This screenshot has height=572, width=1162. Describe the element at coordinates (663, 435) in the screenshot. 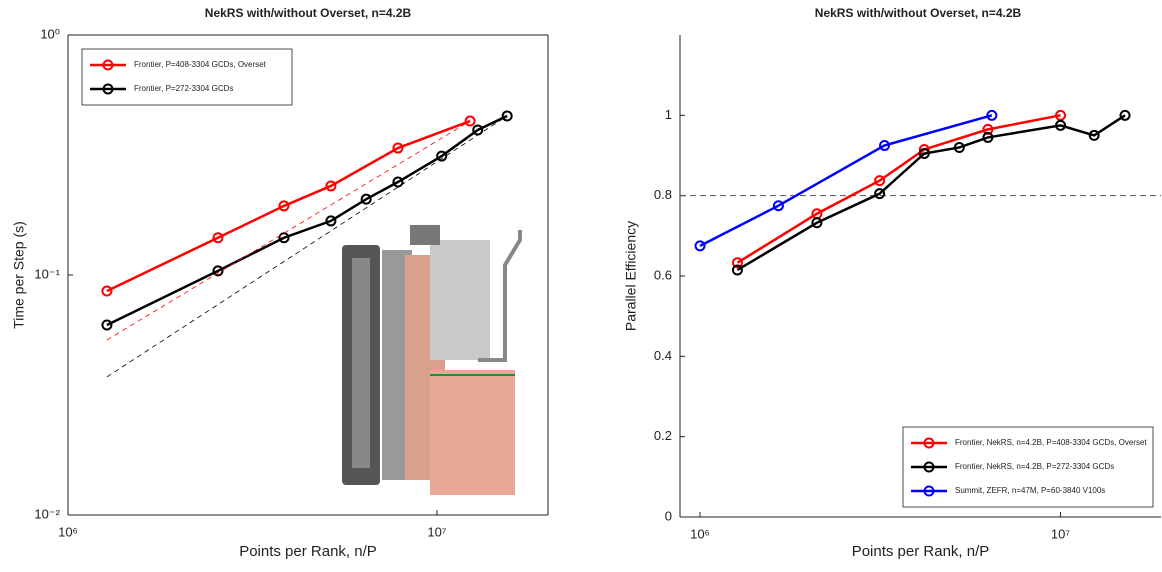

I see `y-tick-label: 0.2` at that location.